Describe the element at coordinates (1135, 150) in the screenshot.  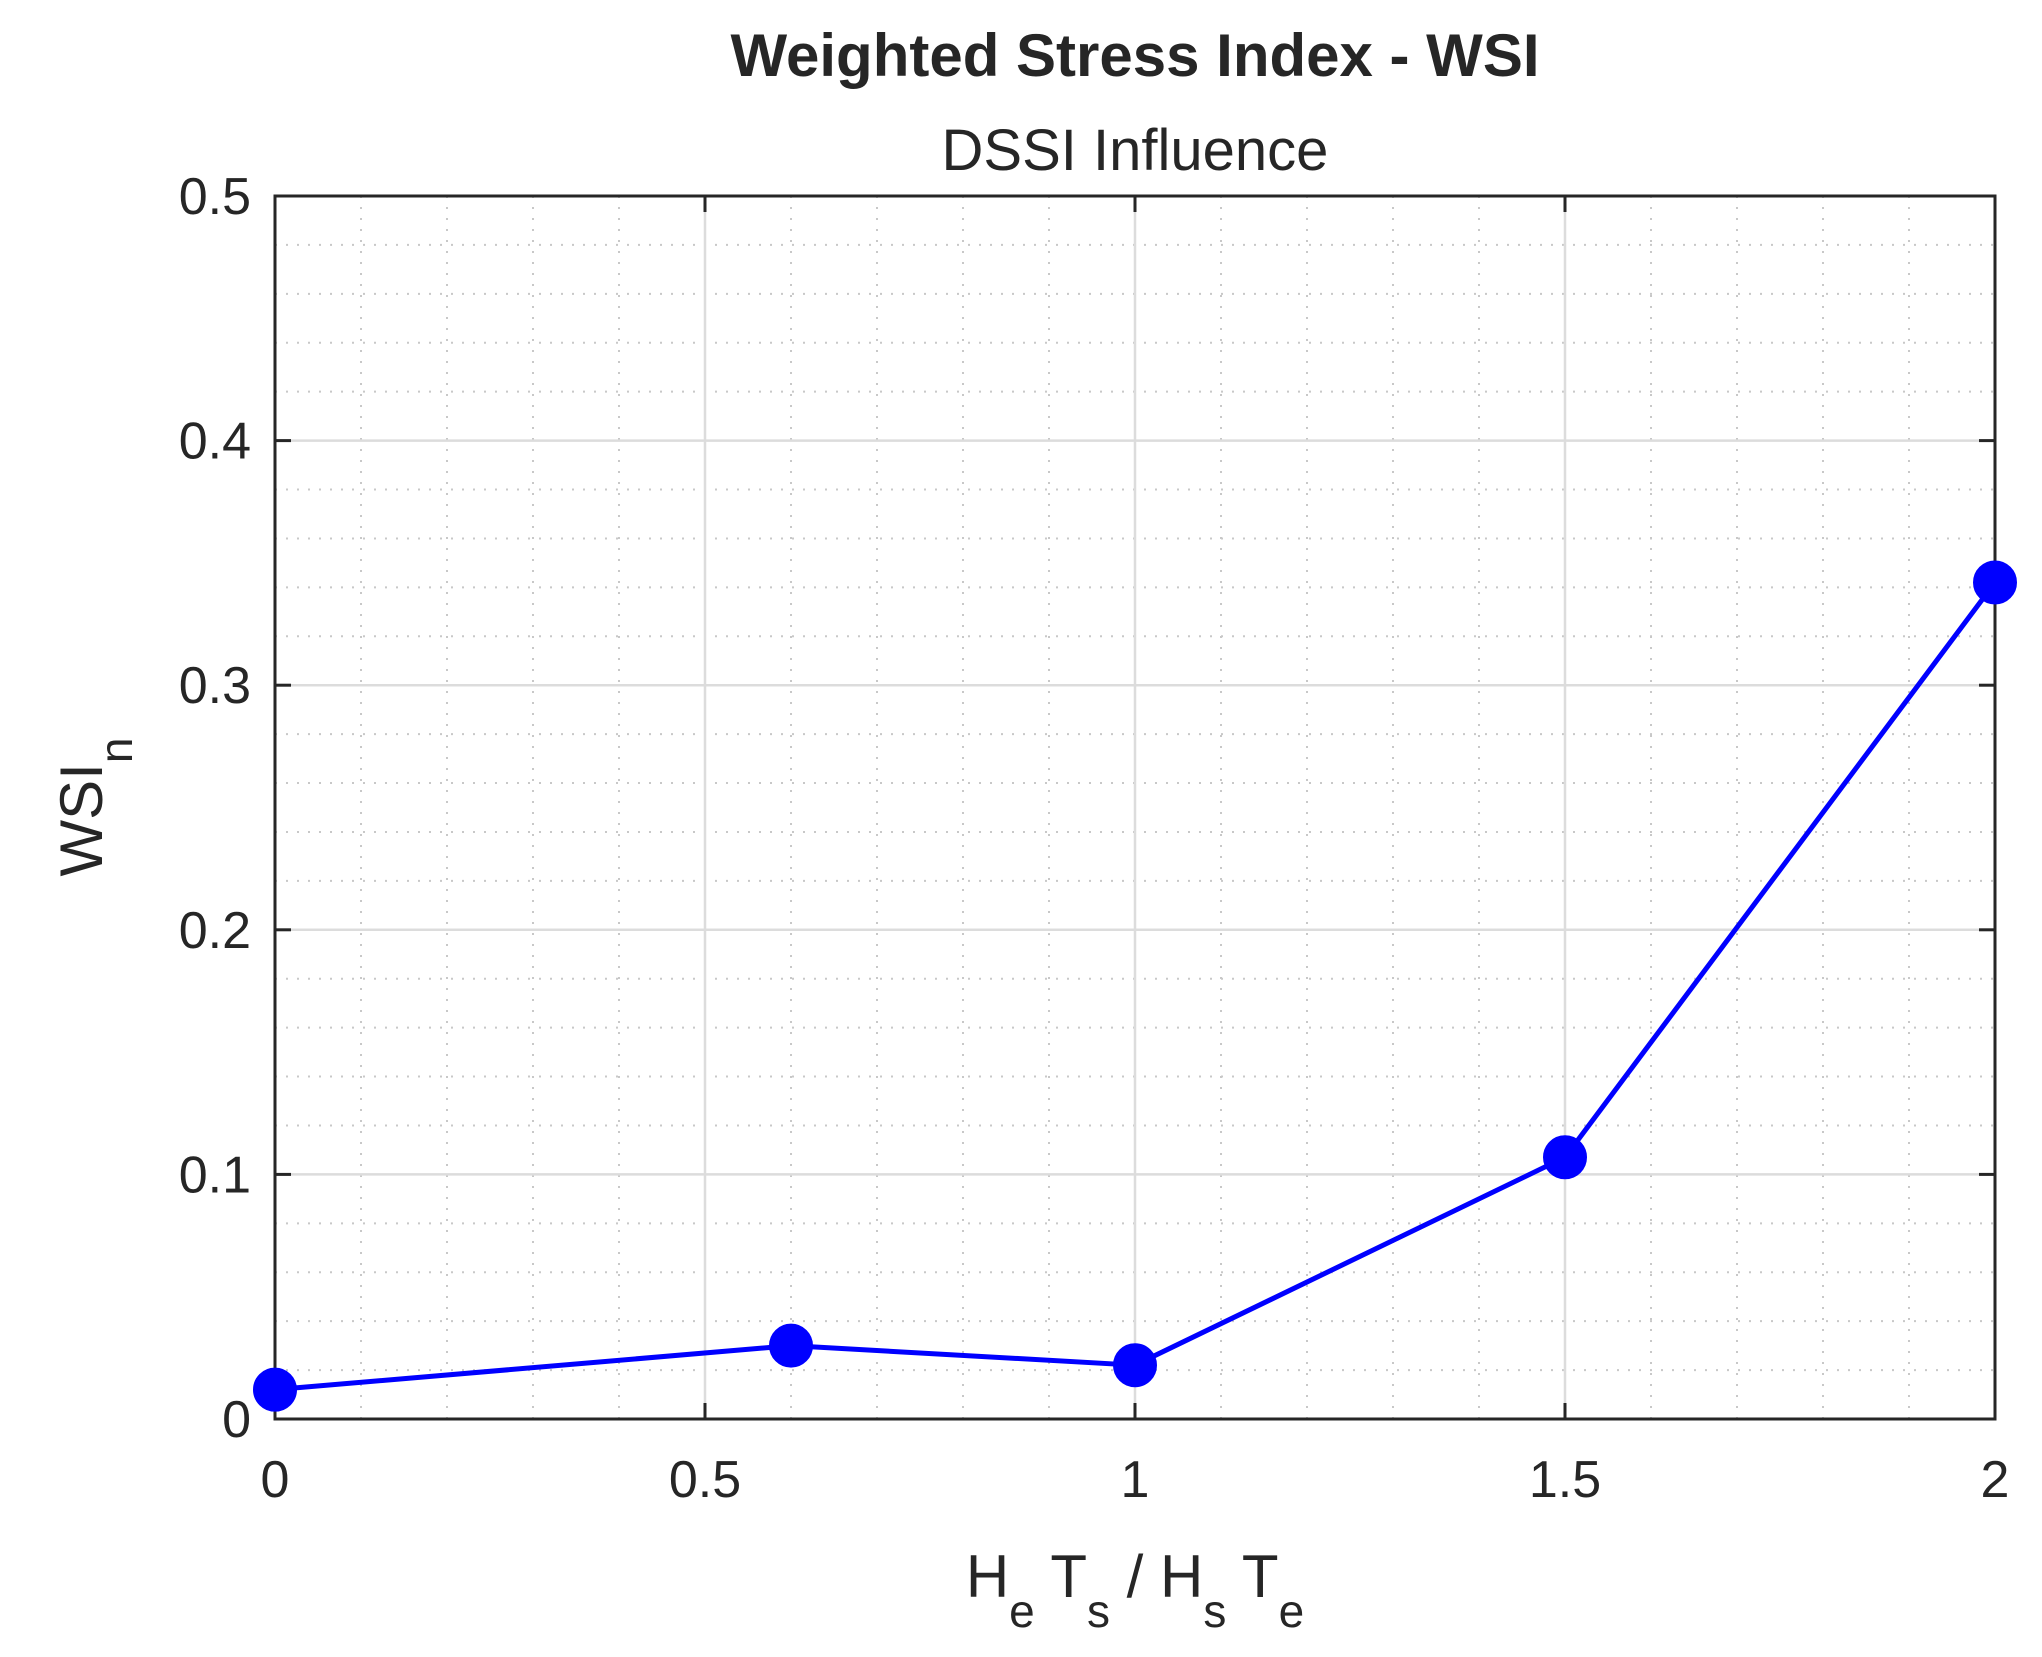
I see `chart-subtitle: DSSI Influence` at that location.